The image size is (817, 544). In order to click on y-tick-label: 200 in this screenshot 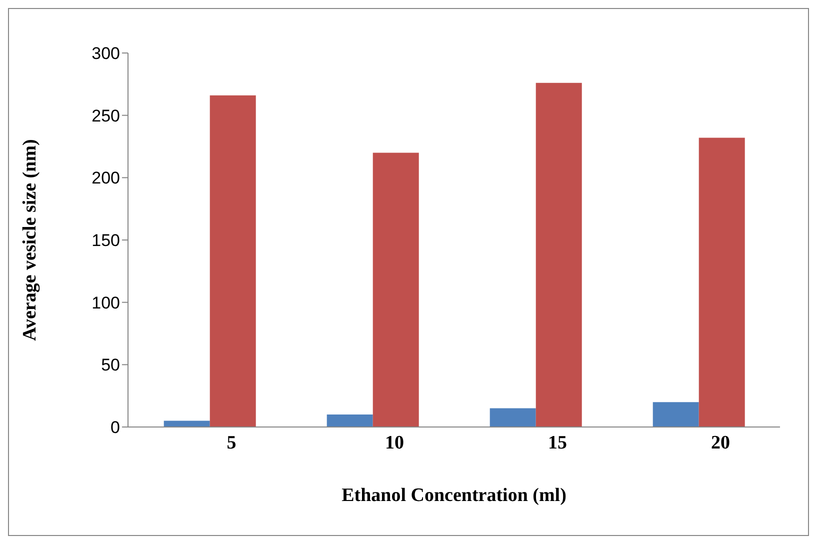, I will do `click(106, 178)`.